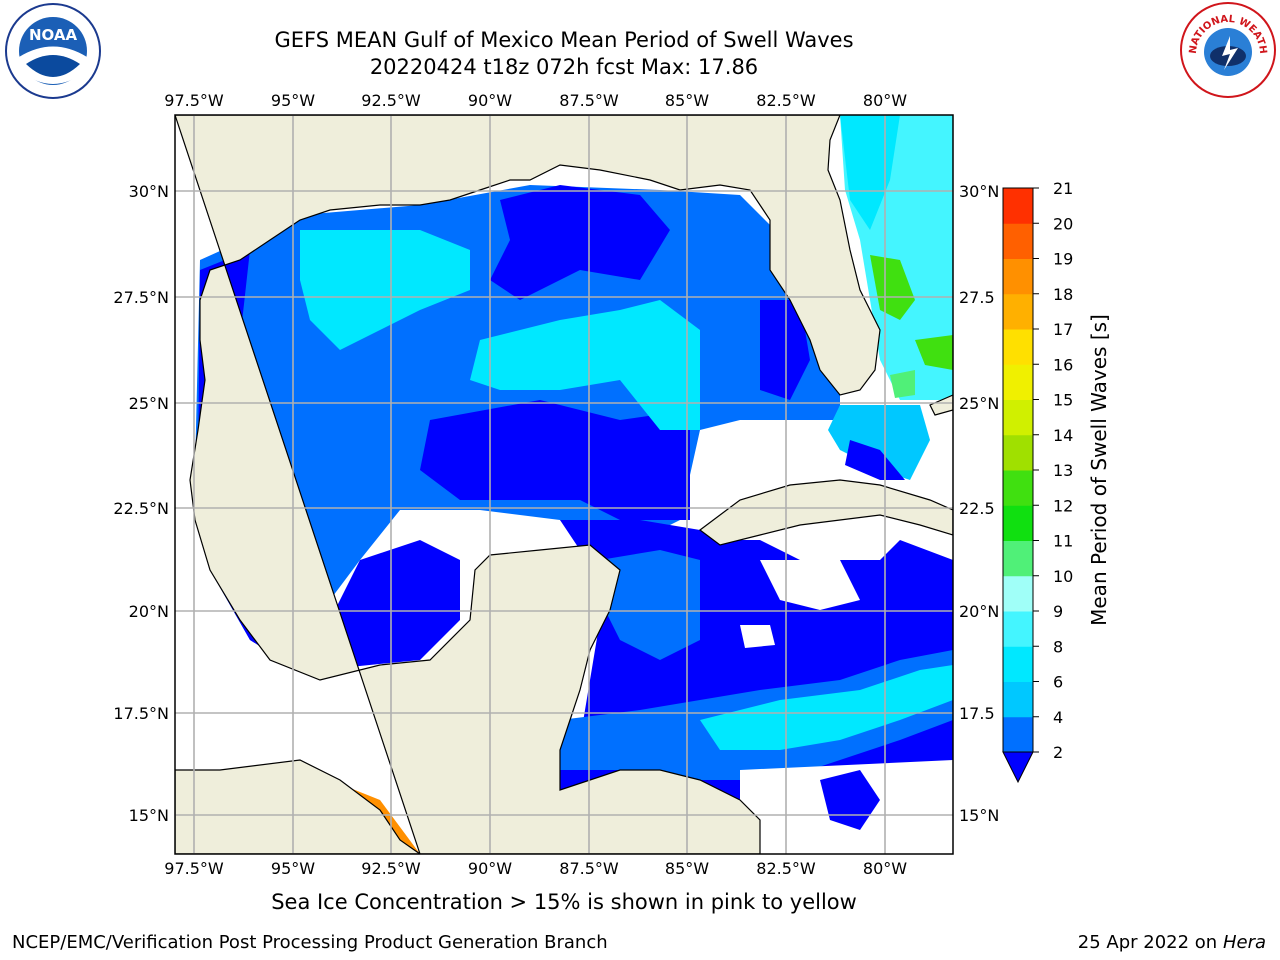 The height and width of the screenshot is (960, 1280). What do you see at coordinates (875, 460) in the screenshot?
I see `region-straits-under-2s` at bounding box center [875, 460].